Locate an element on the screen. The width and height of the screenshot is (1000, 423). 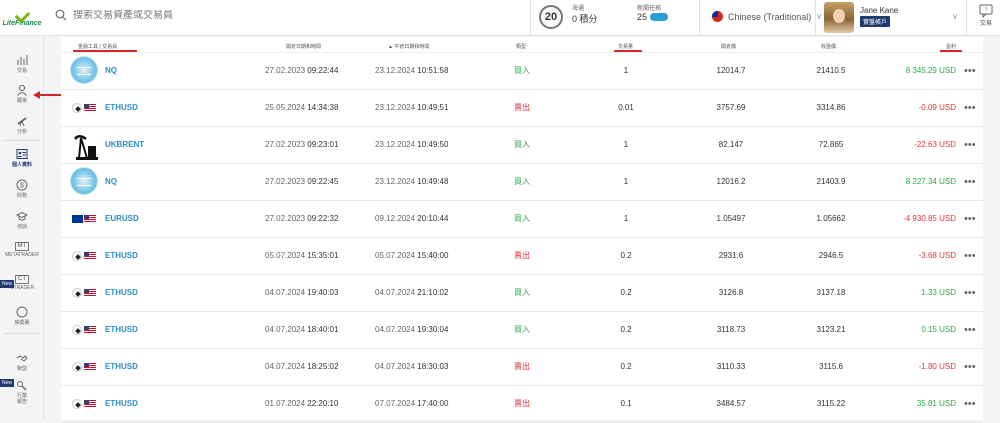
close-price: 72.865 is located at coordinates (831, 144).